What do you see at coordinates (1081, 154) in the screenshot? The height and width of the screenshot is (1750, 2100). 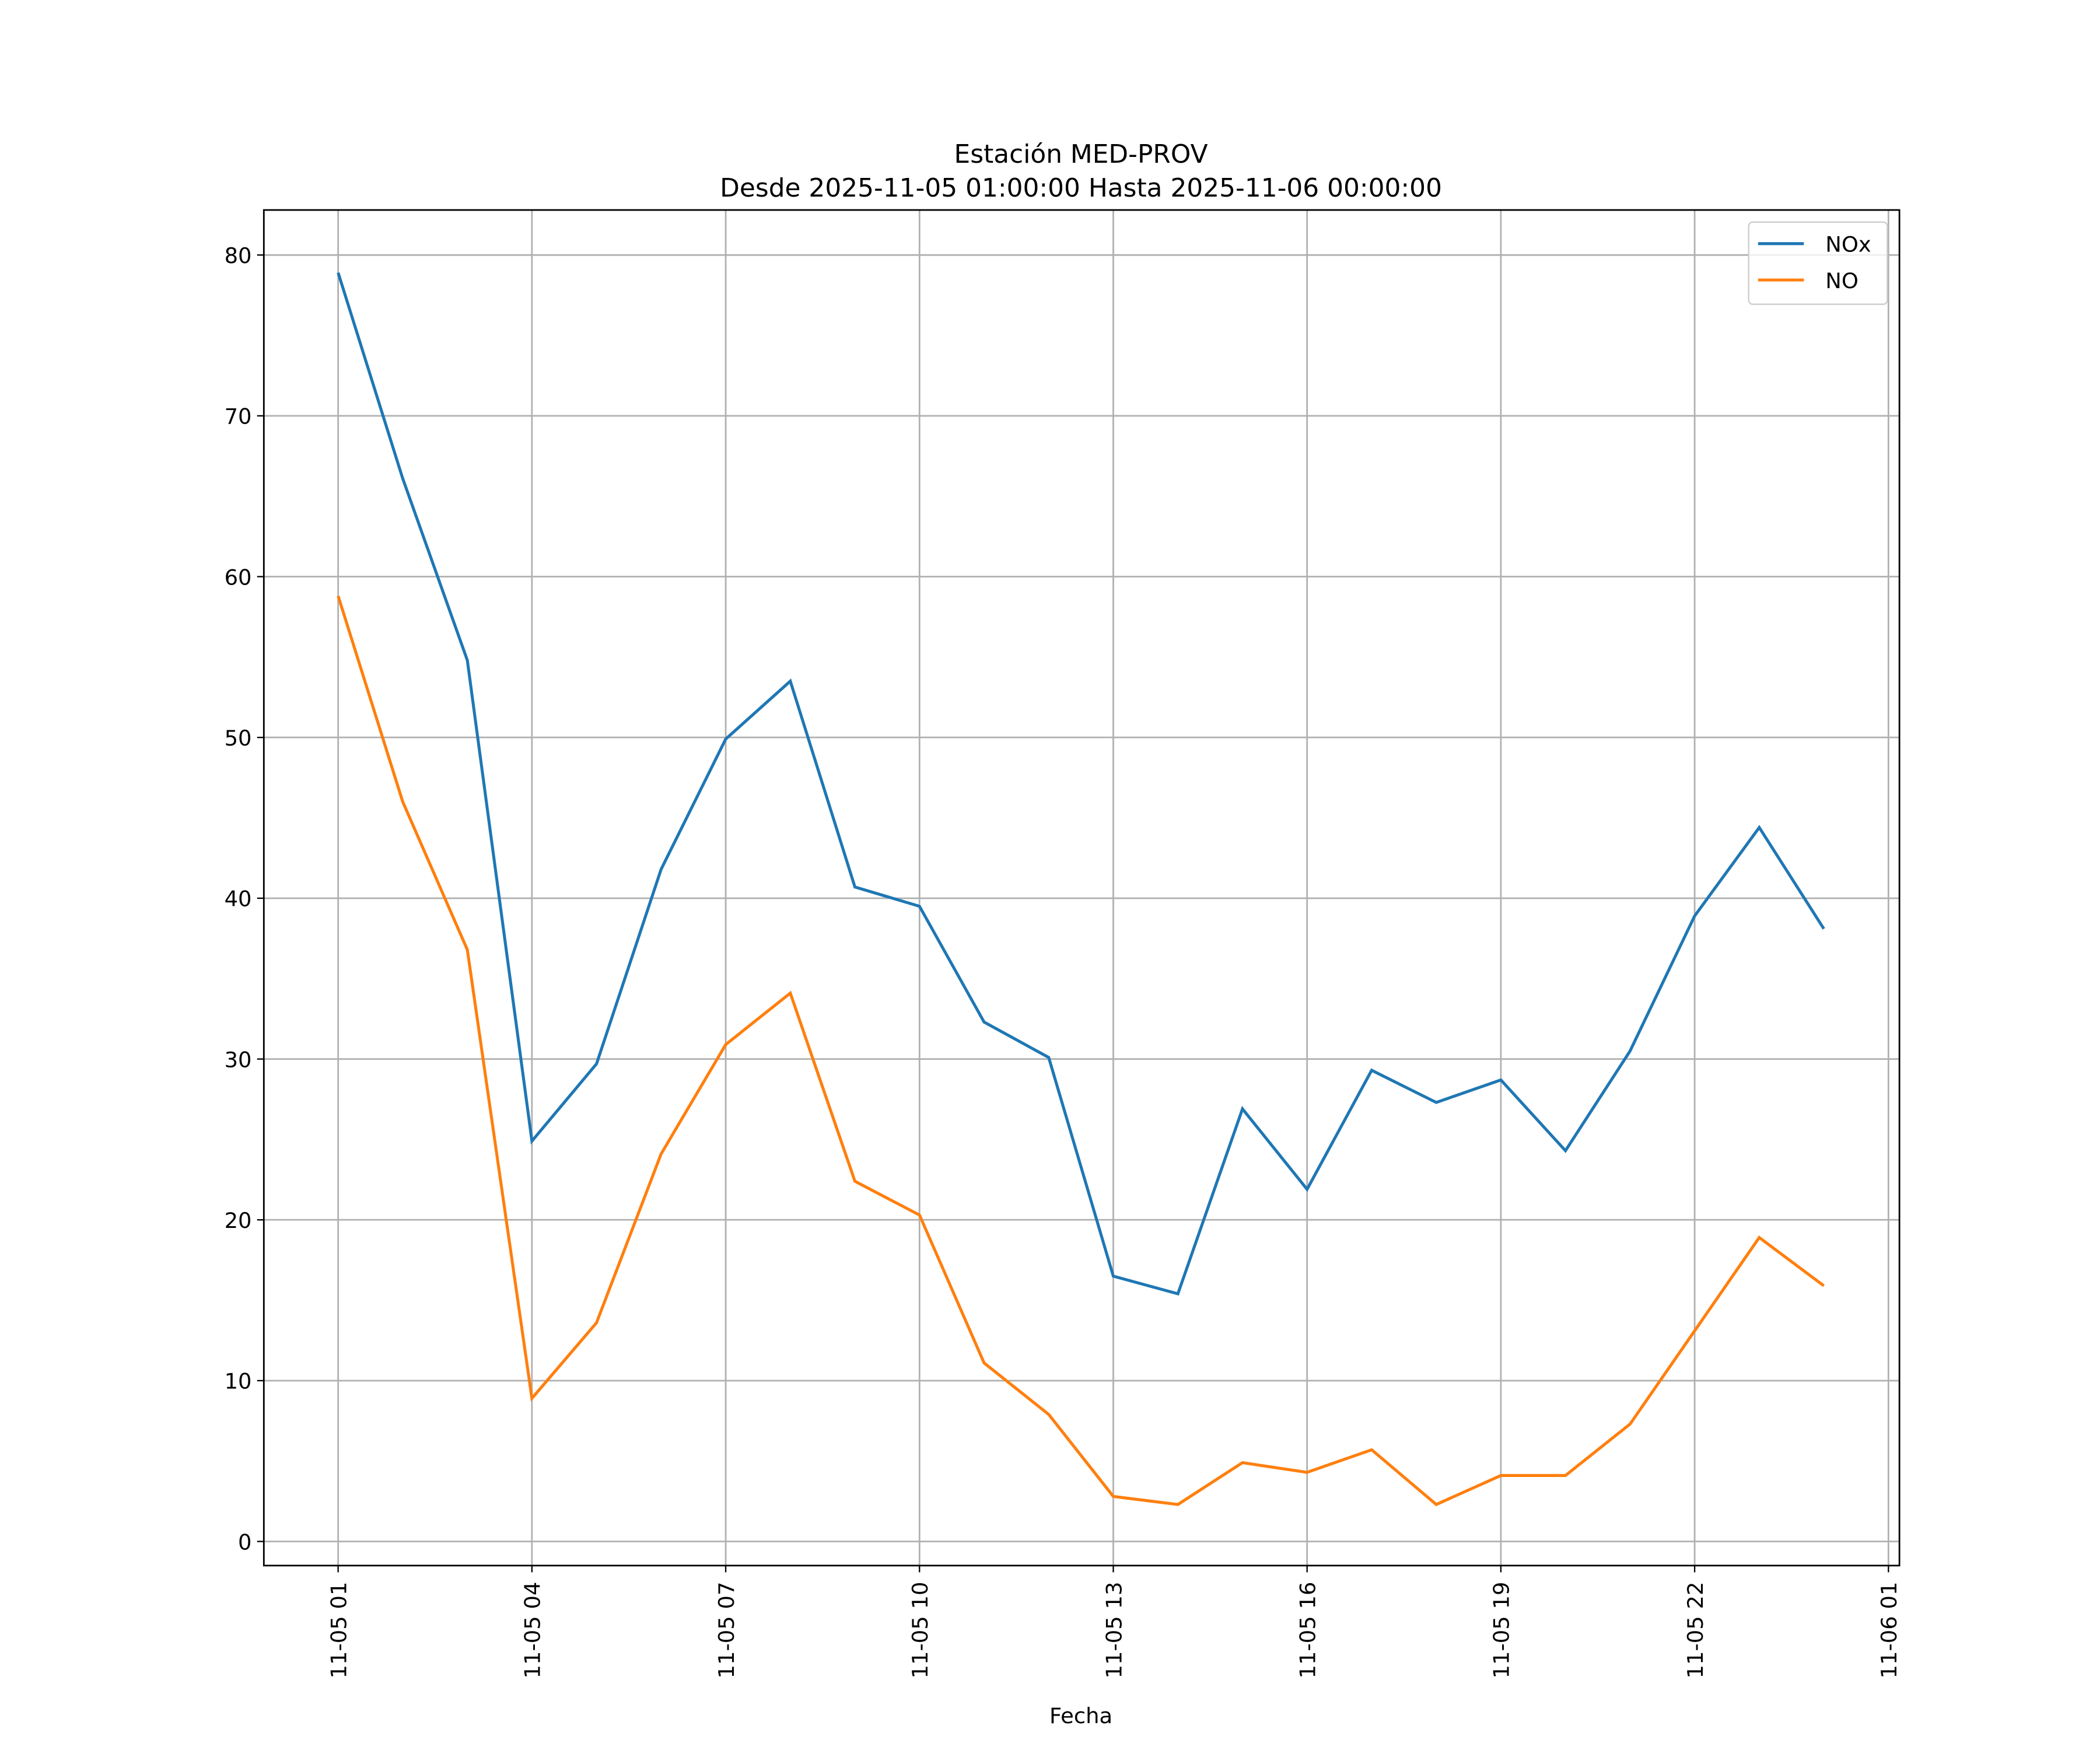 I see `chart-title: Estación MED-PROV` at bounding box center [1081, 154].